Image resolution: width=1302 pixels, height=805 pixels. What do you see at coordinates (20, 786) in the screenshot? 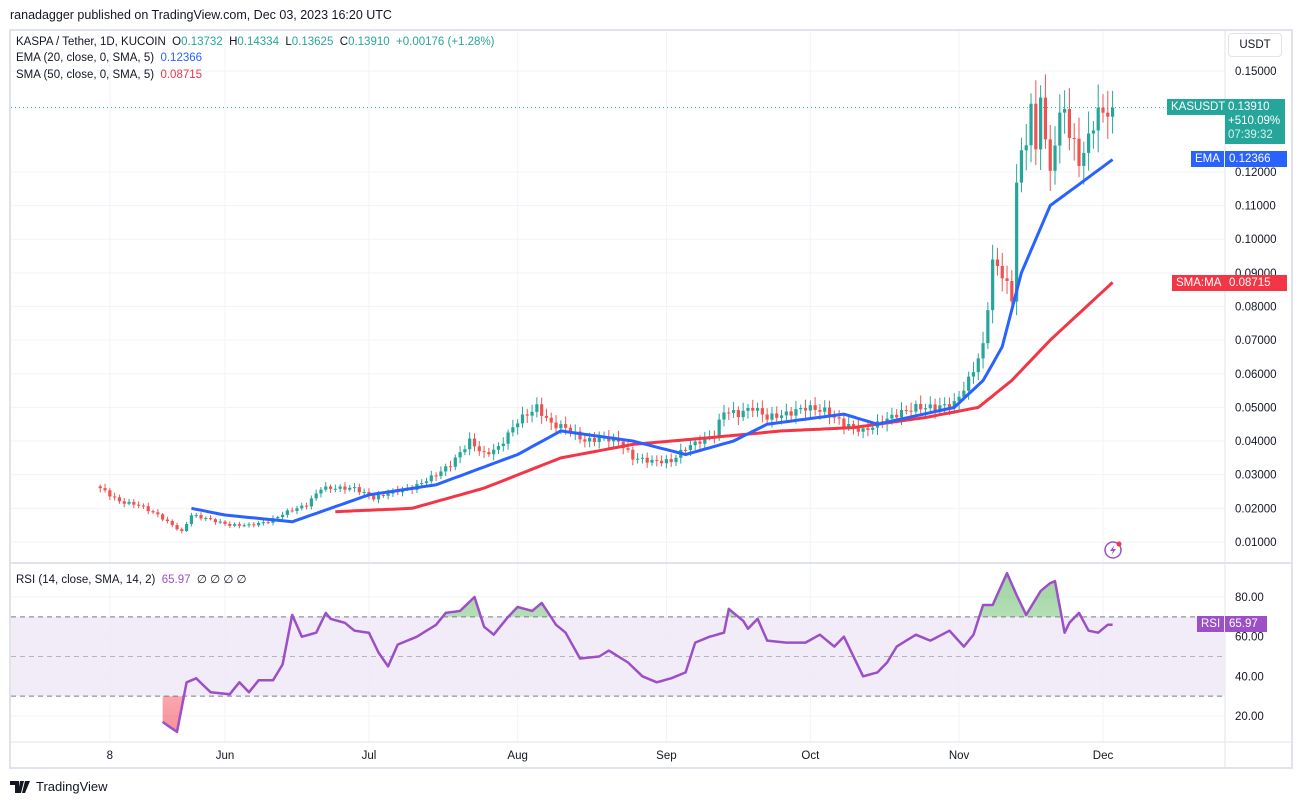
I see `tradingview-logo-icon` at bounding box center [20, 786].